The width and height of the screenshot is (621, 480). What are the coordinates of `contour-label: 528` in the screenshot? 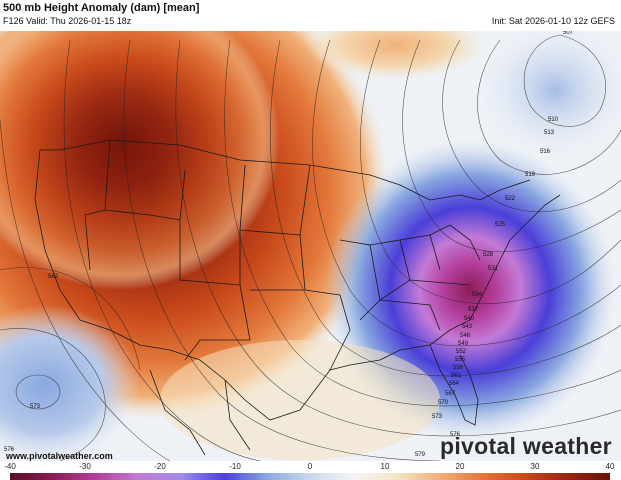 It's located at (488, 255).